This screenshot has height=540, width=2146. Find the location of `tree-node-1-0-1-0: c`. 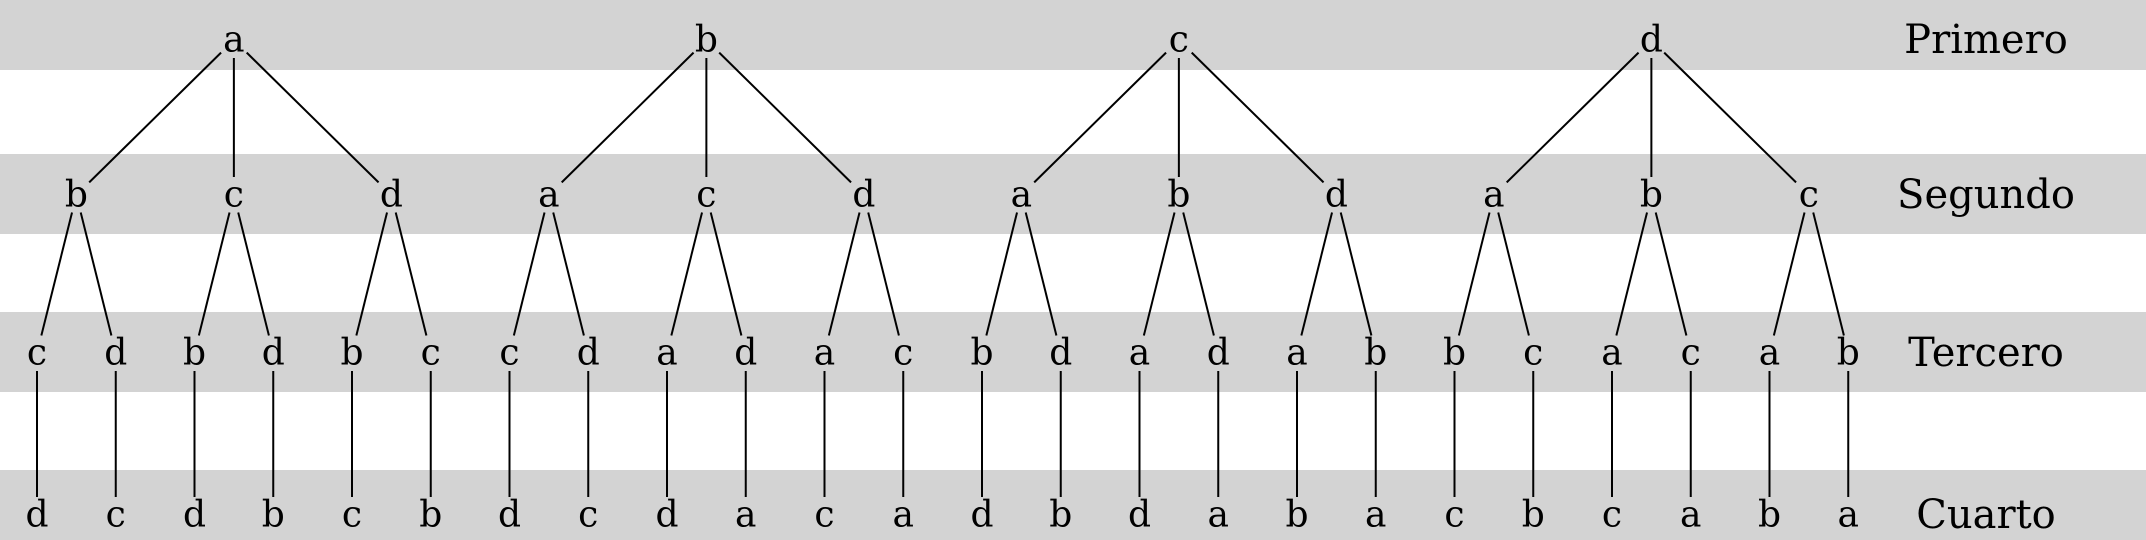

tree-node-1-0-1-0: c is located at coordinates (588, 515).